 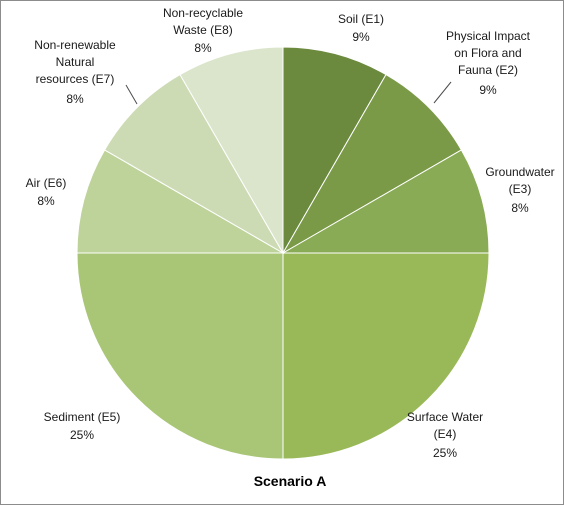 What do you see at coordinates (361, 19) in the screenshot?
I see `slice-label: Soil (E1)` at bounding box center [361, 19].